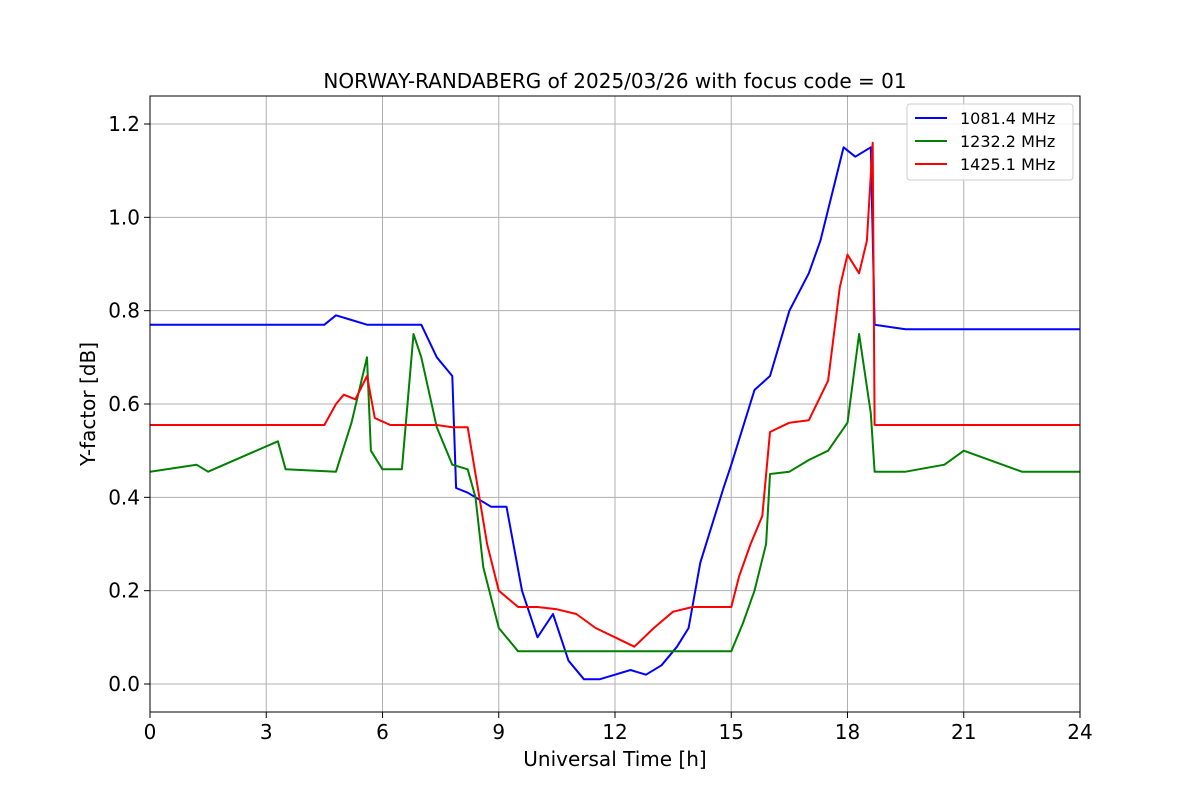 This screenshot has width=1200, height=804. Describe the element at coordinates (963, 732) in the screenshot. I see `x-tick-label: 21` at that location.